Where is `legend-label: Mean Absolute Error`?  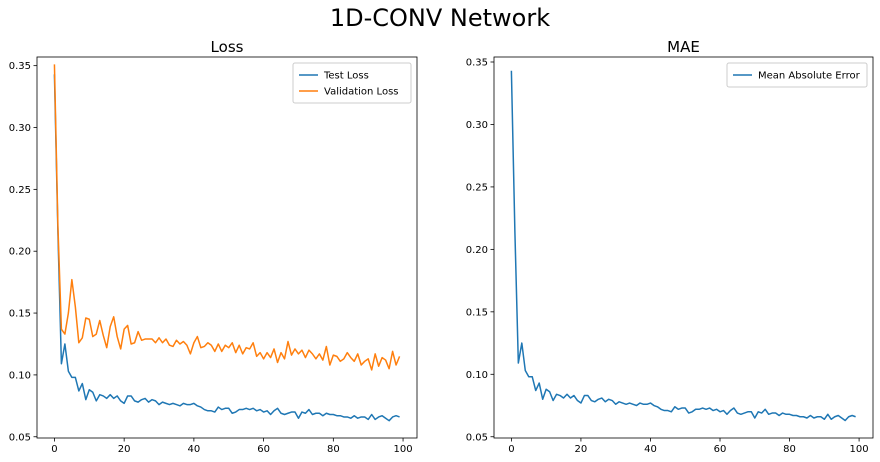
legend-label: Mean Absolute Error is located at coordinates (809, 76).